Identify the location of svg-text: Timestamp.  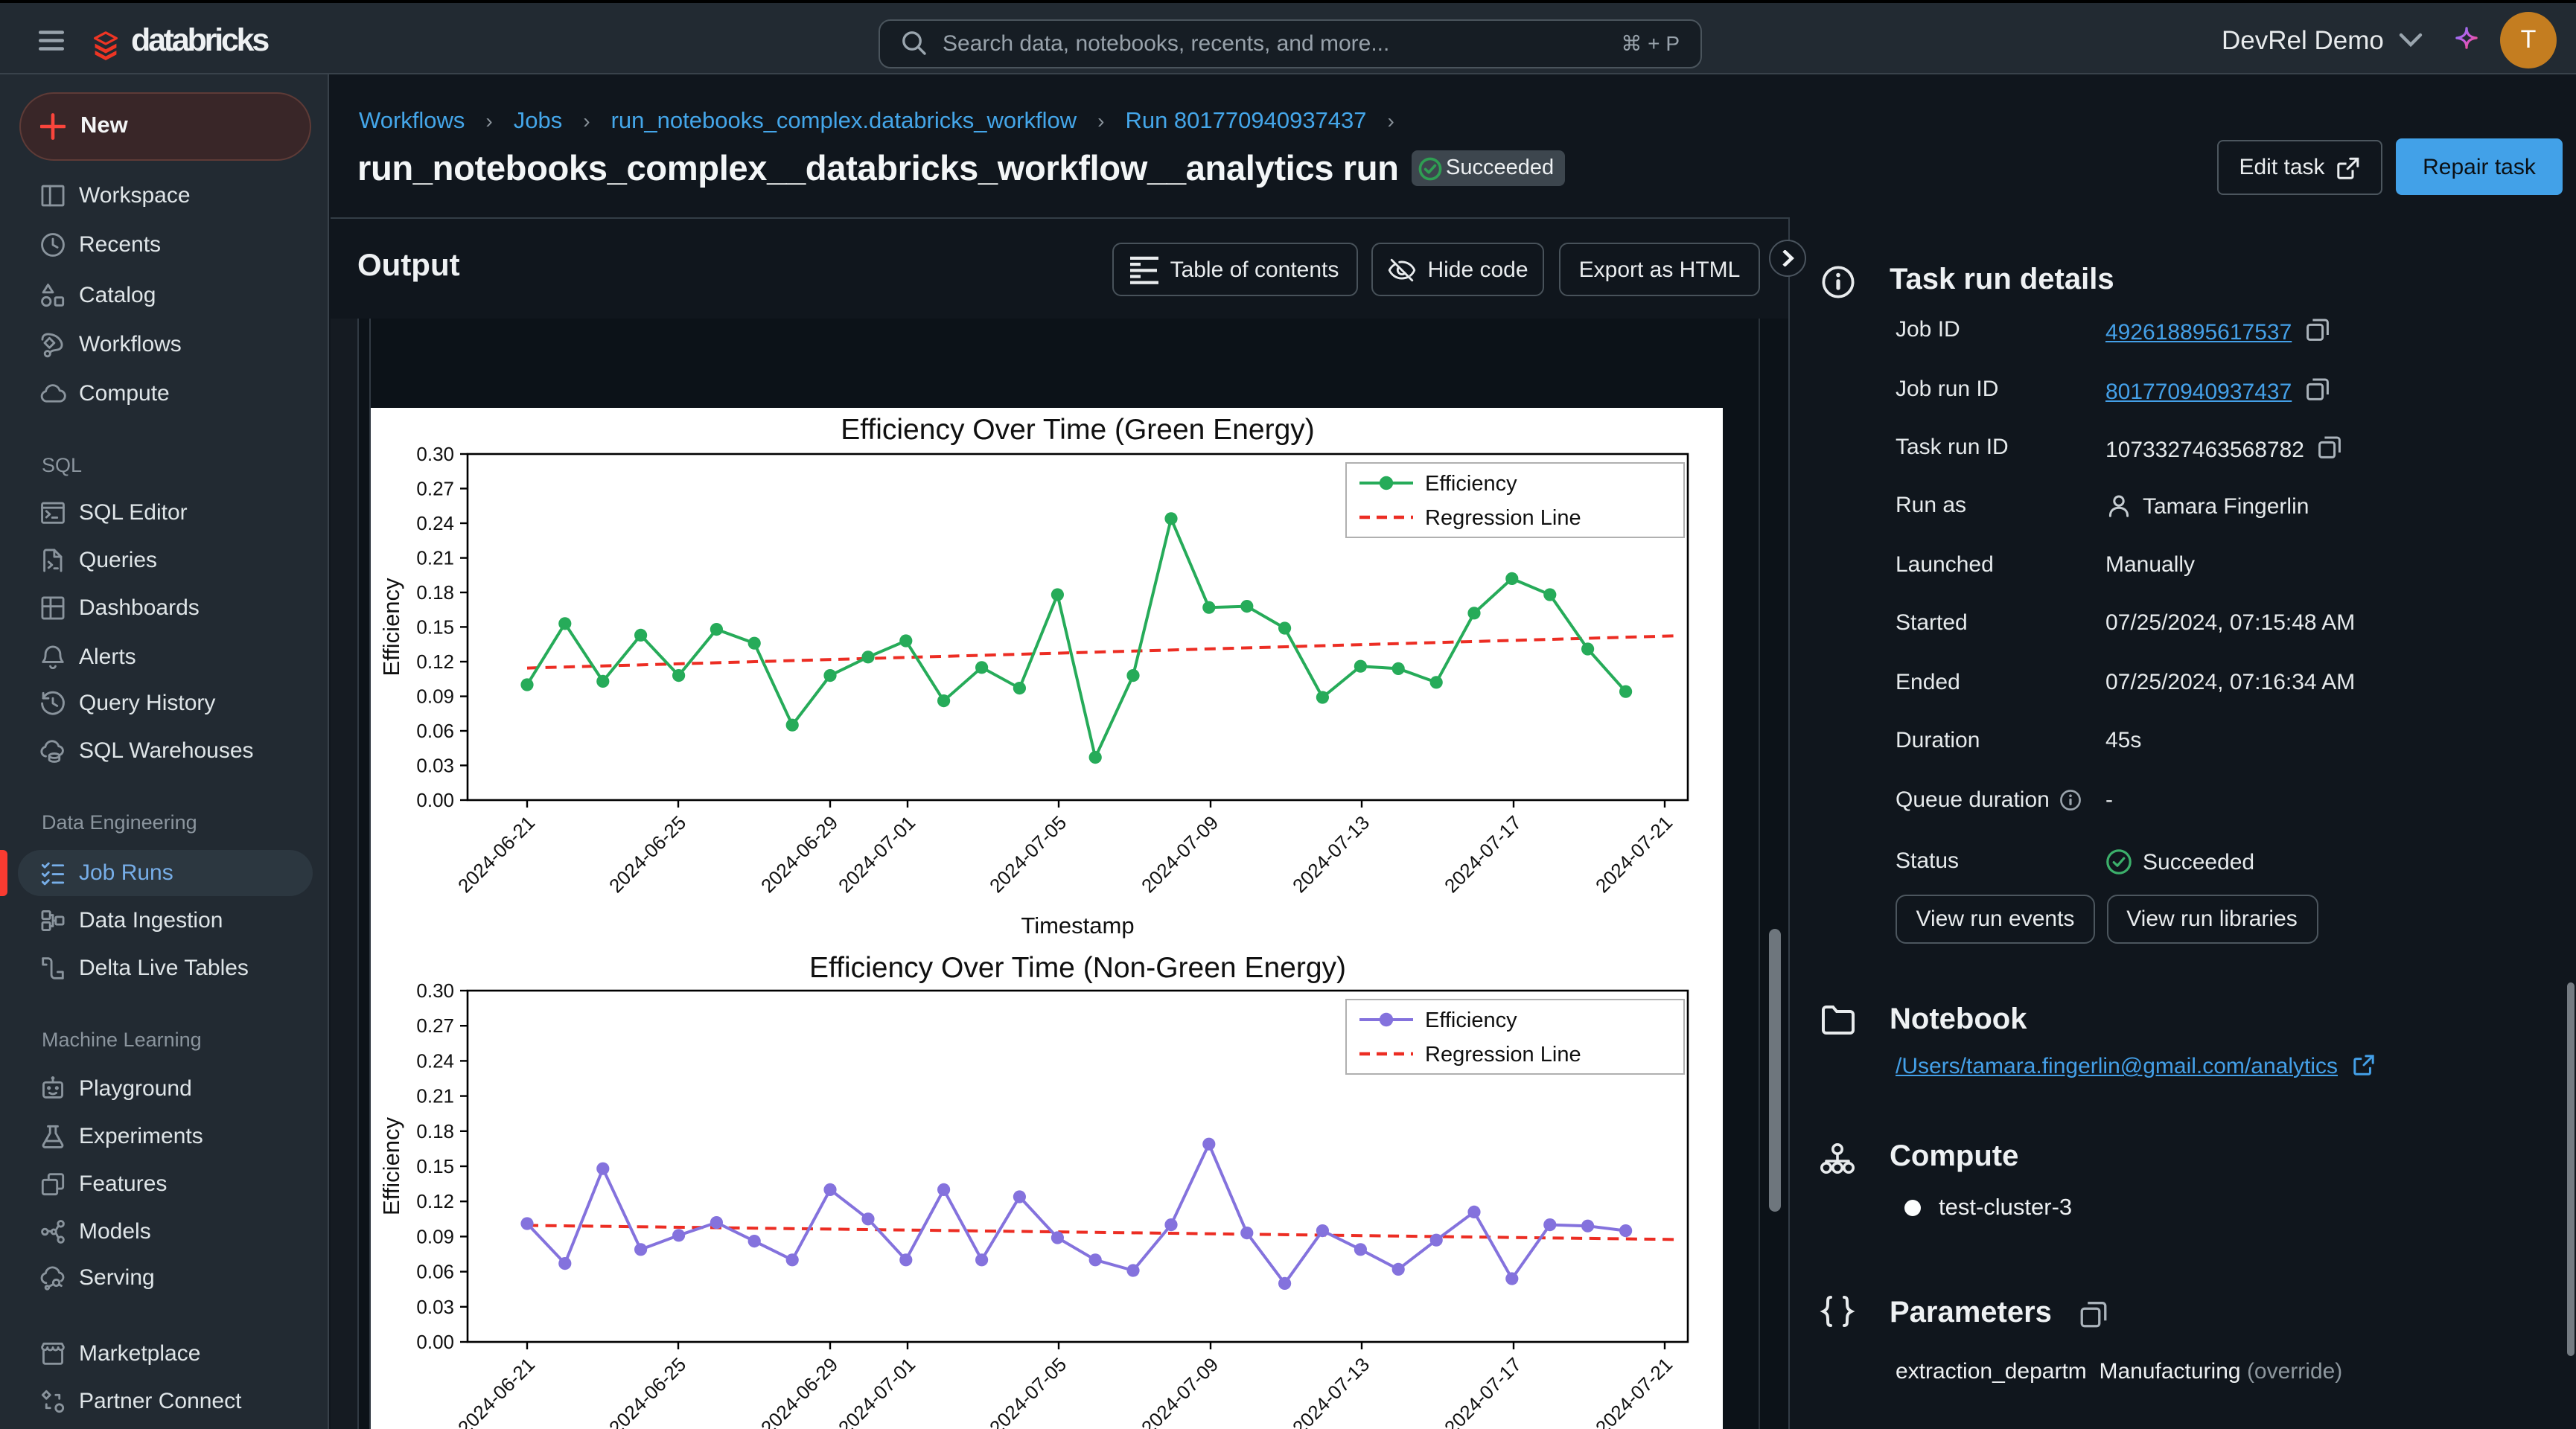
(1077, 925).